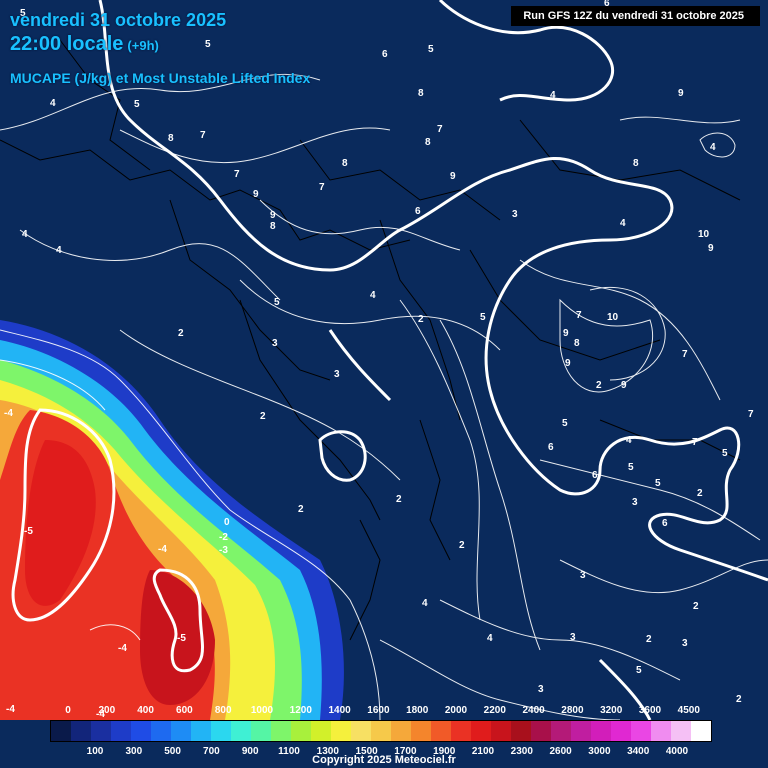 The height and width of the screenshot is (768, 768). I want to click on scale-tick-lower: 3000, so click(599, 751).